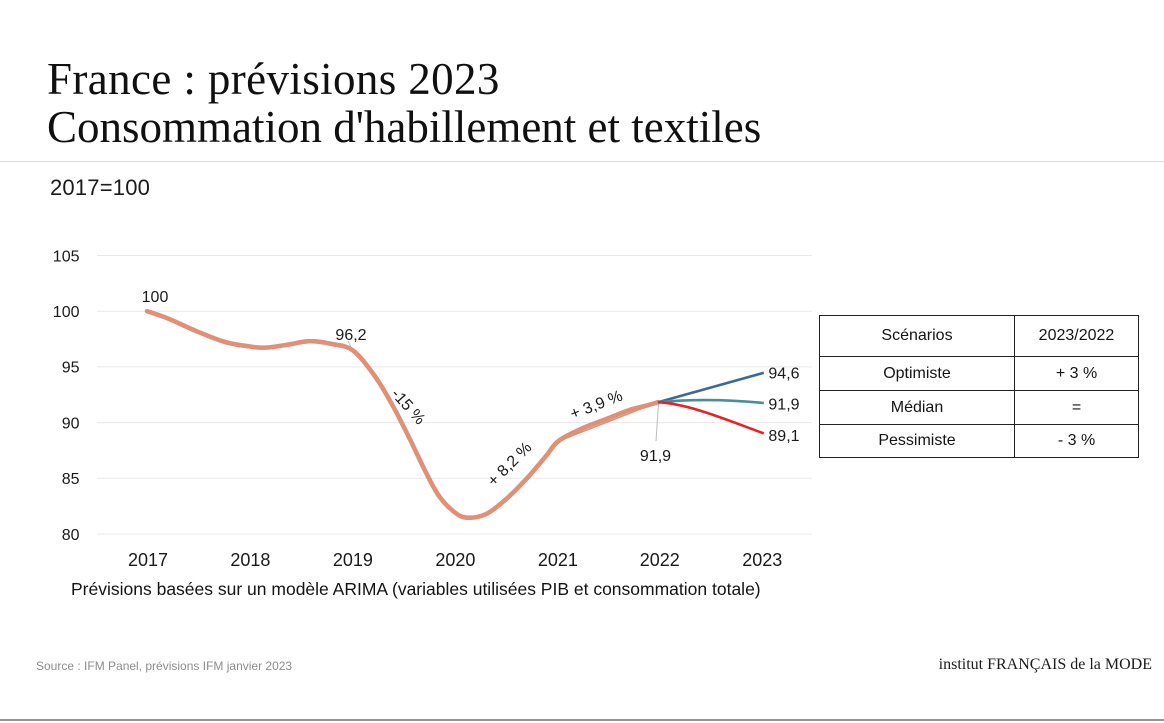 The width and height of the screenshot is (1164, 723). I want to click on svg-text: 105, so click(66, 256).